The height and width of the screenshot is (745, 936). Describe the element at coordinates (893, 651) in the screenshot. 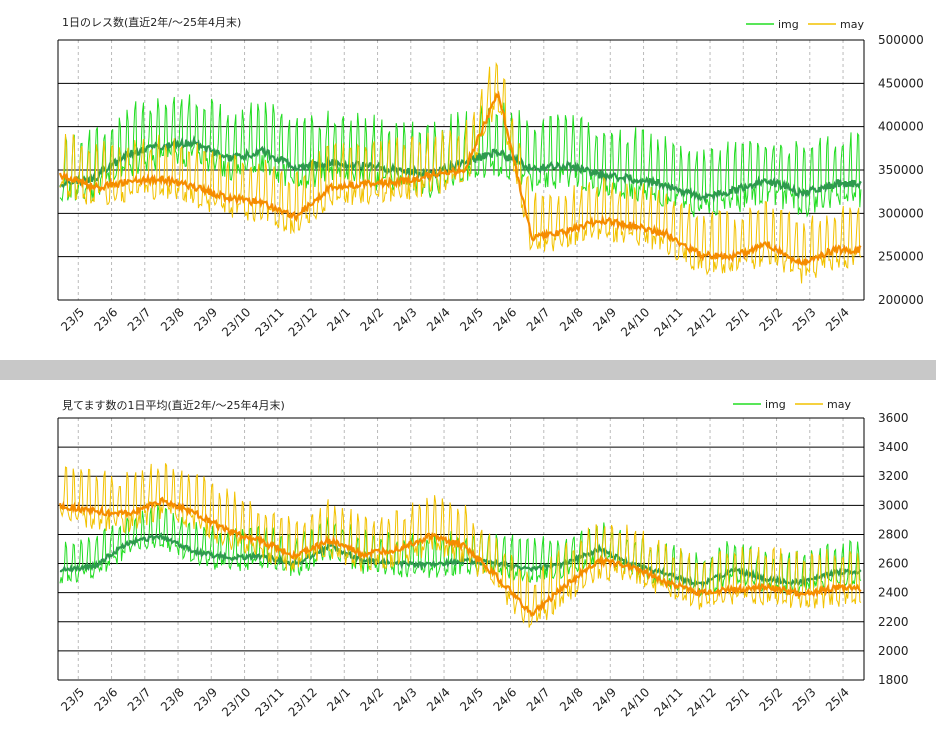

I see `y-tick-label: 2000` at that location.